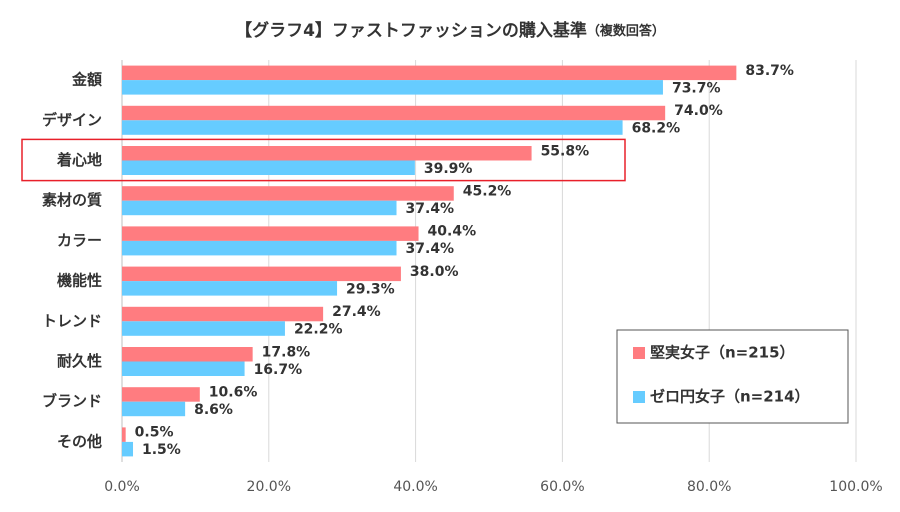  What do you see at coordinates (696, 88) in the screenshot?
I see `value-label: 73.7%` at bounding box center [696, 88].